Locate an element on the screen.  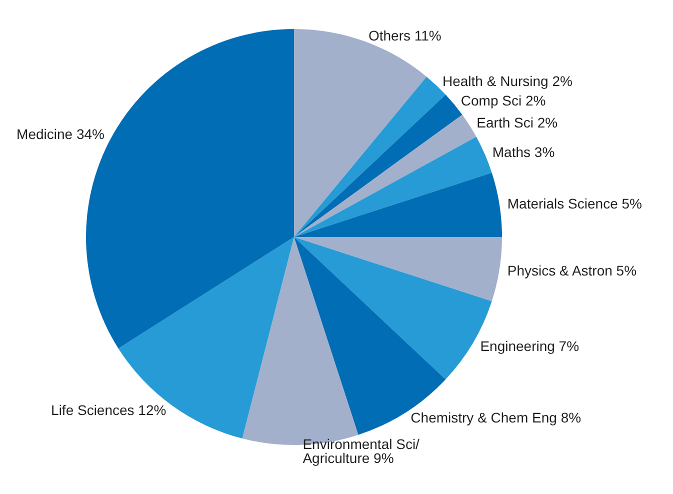
slice-label: Chemistry & Chem Eng 8% is located at coordinates (496, 418).